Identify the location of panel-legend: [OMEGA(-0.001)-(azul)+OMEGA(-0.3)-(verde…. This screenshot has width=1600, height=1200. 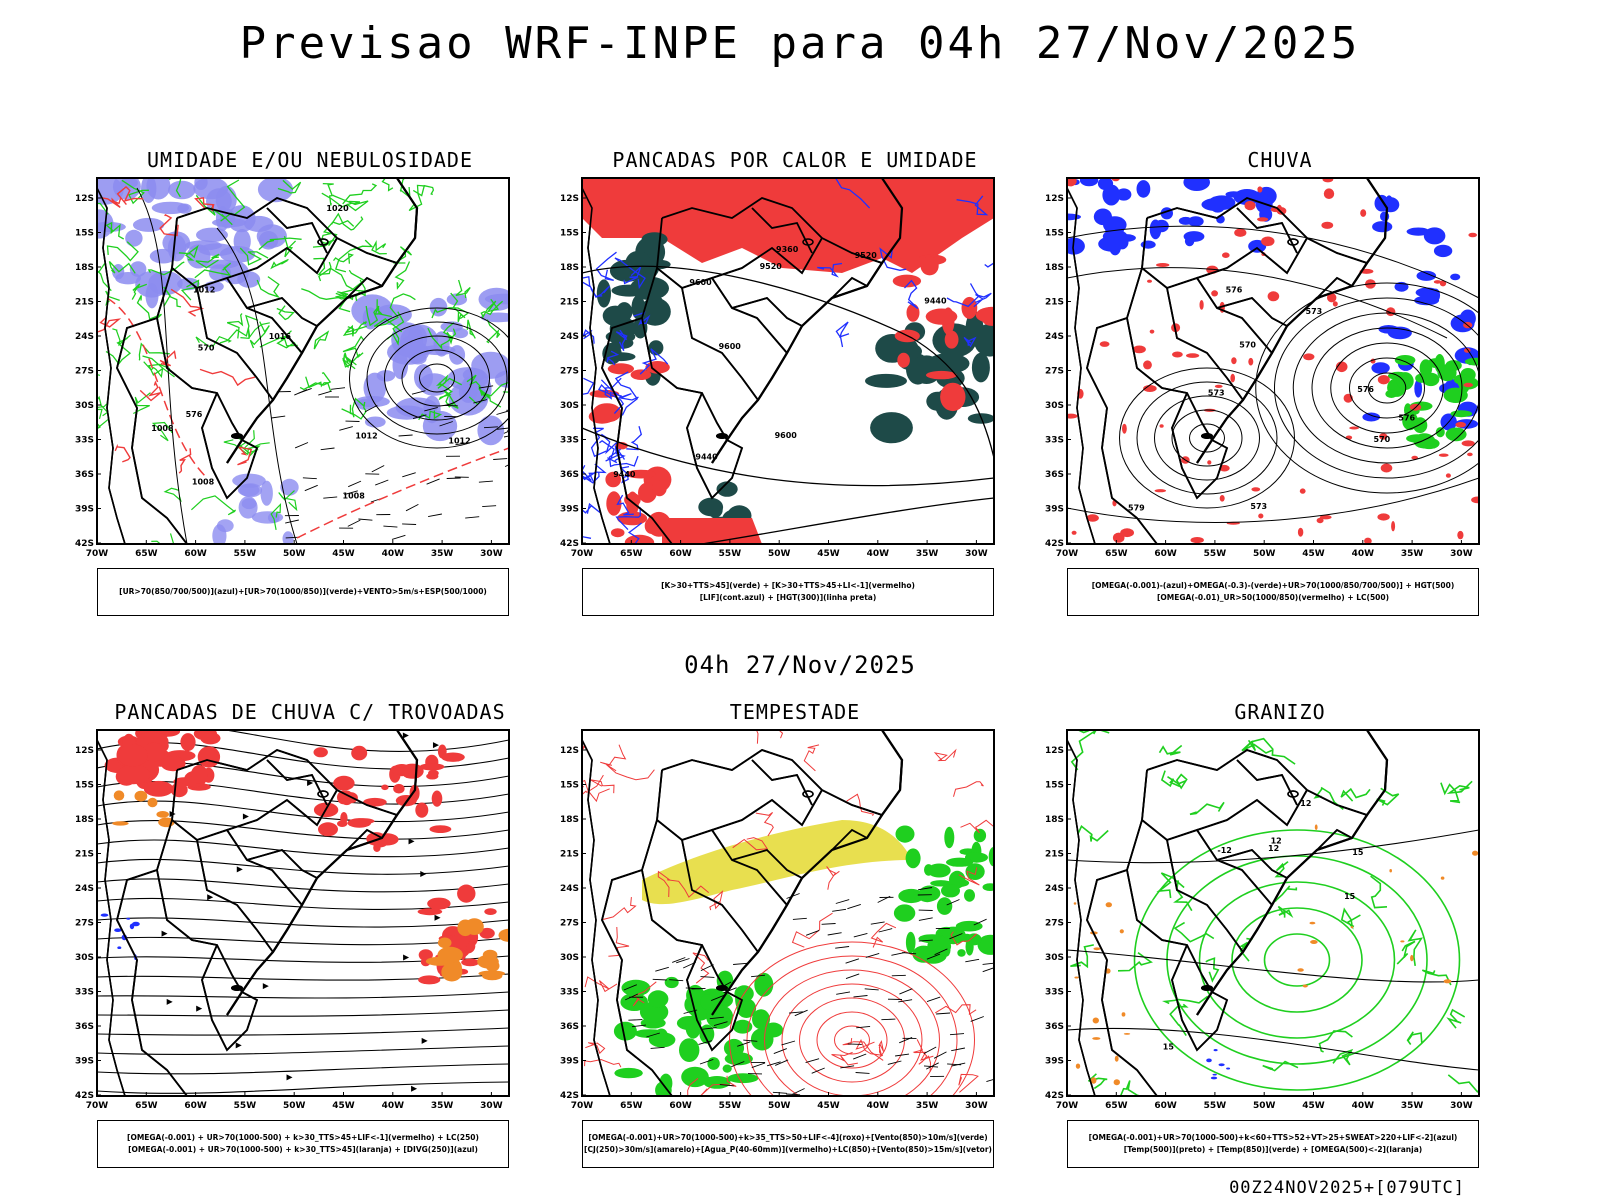
(1273, 592).